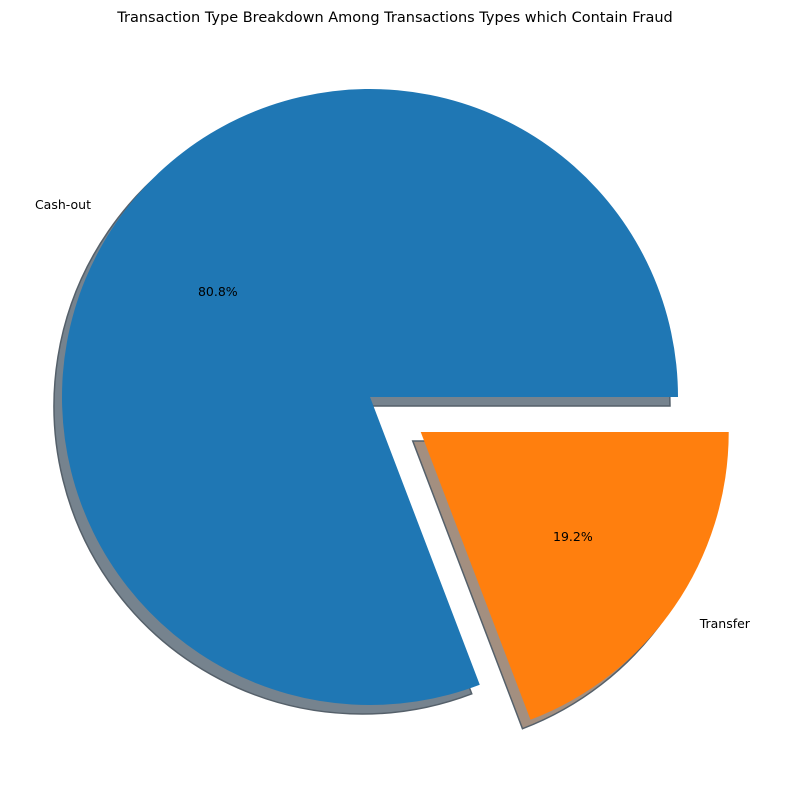  Describe the element at coordinates (218, 291) in the screenshot. I see `slice-percent-cash-out: 80.8%` at that location.